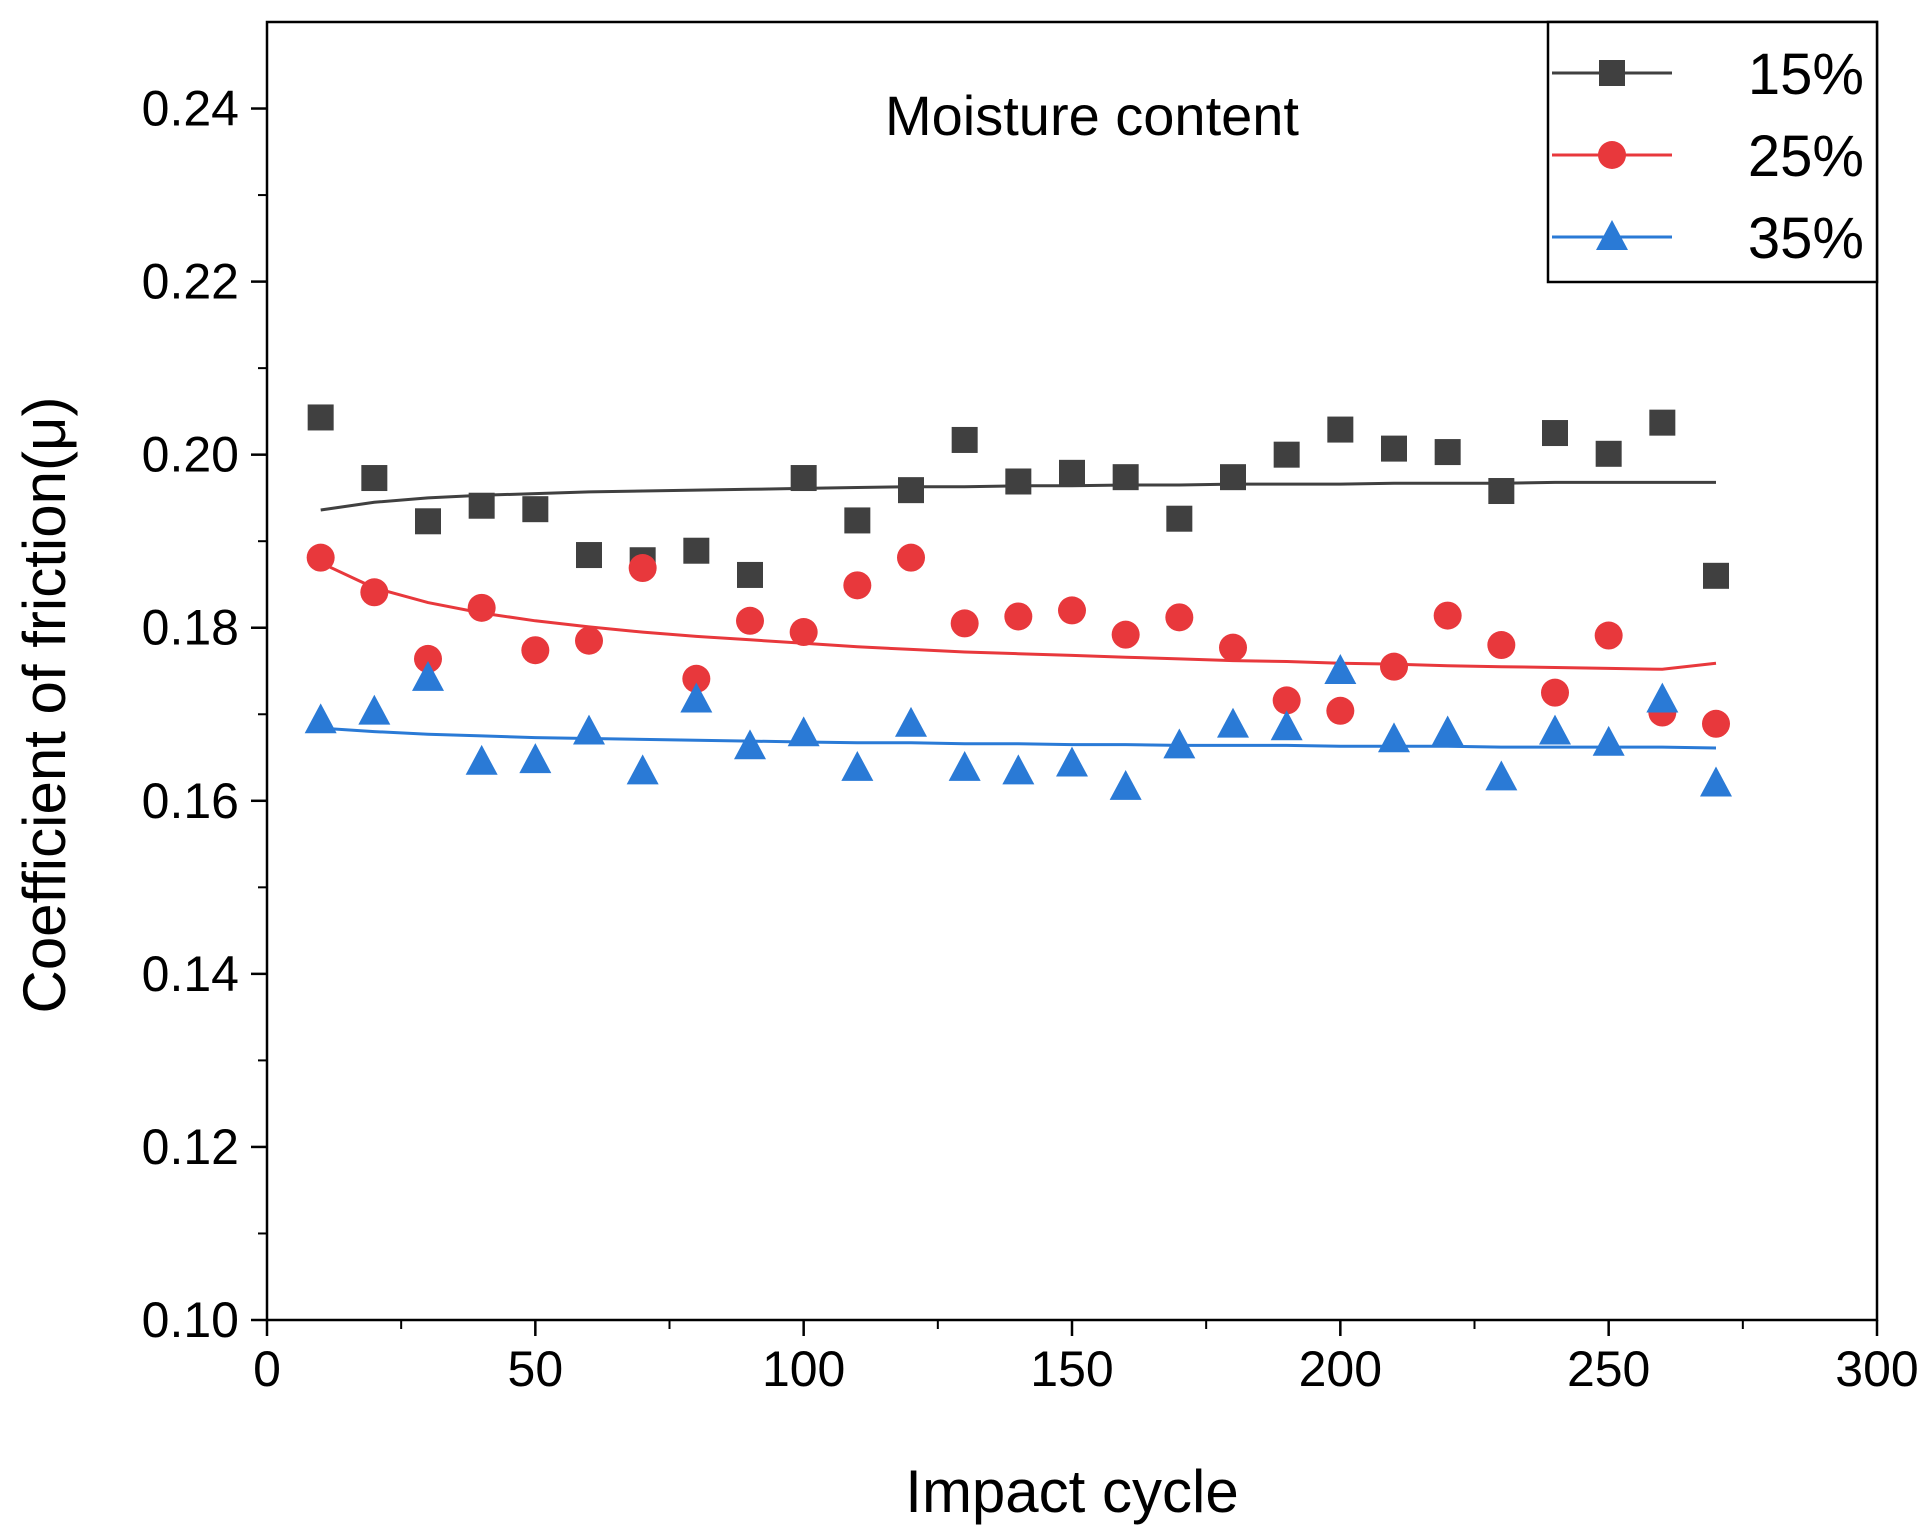  I want to click on y-tick-label: 0.18, so click(190, 628).